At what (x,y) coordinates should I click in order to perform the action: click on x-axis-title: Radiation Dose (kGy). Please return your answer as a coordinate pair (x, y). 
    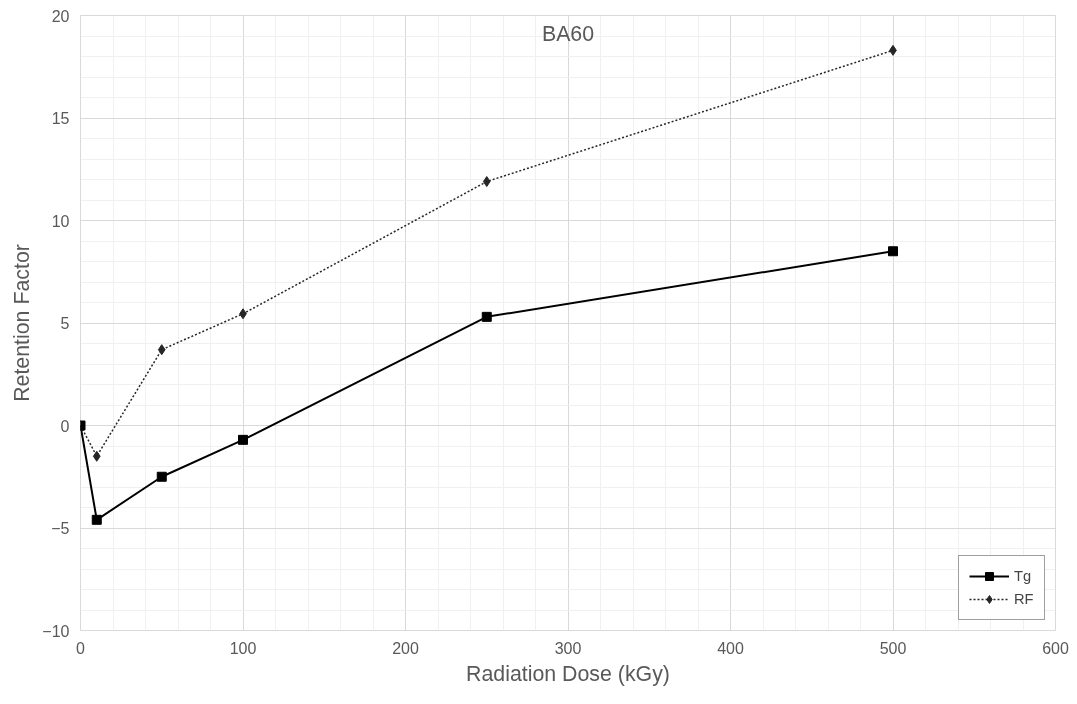
    Looking at the image, I should click on (568, 673).